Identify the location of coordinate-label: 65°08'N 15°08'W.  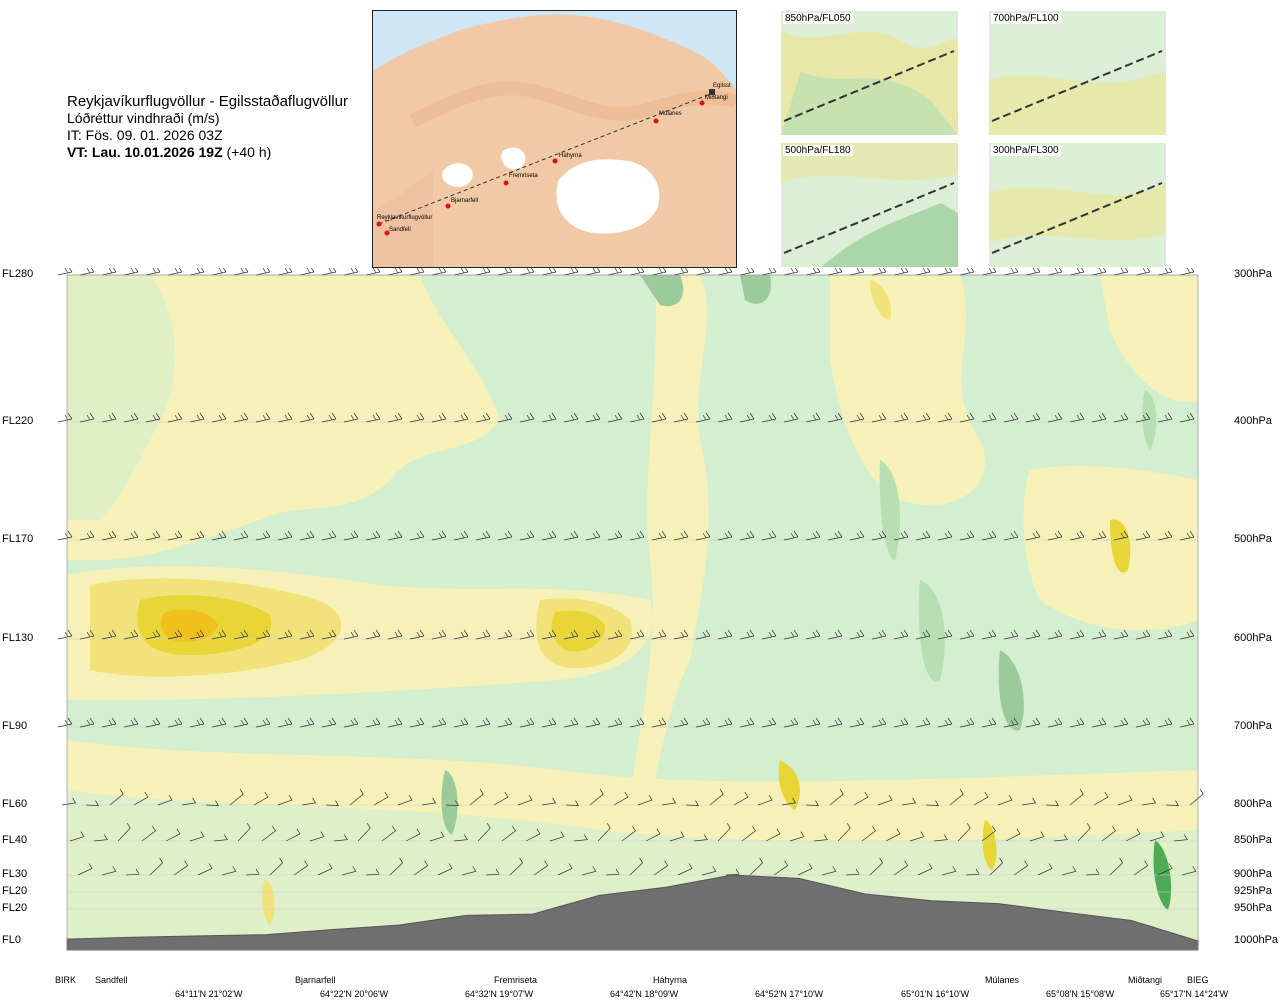
(1080, 994).